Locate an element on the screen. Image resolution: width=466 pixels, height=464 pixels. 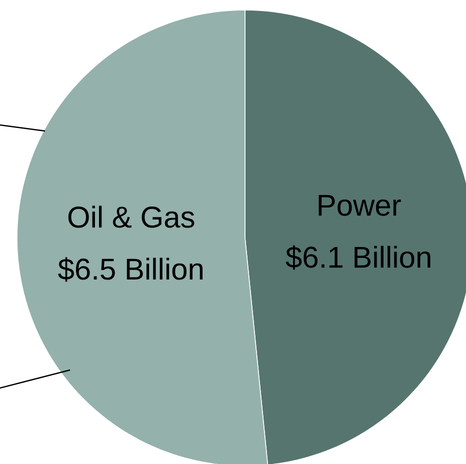
data-label: $6.1 Billion is located at coordinates (358, 257).